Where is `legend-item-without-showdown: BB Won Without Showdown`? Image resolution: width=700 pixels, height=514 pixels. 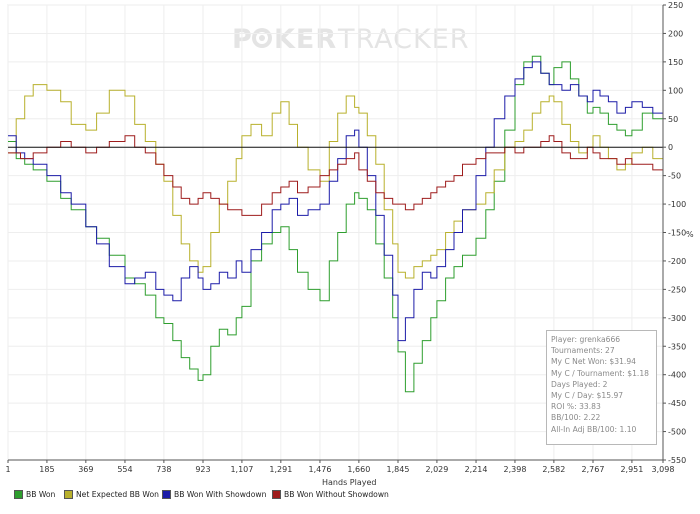 legend-item-without-showdown: BB Won Without Showdown is located at coordinates (330, 494).